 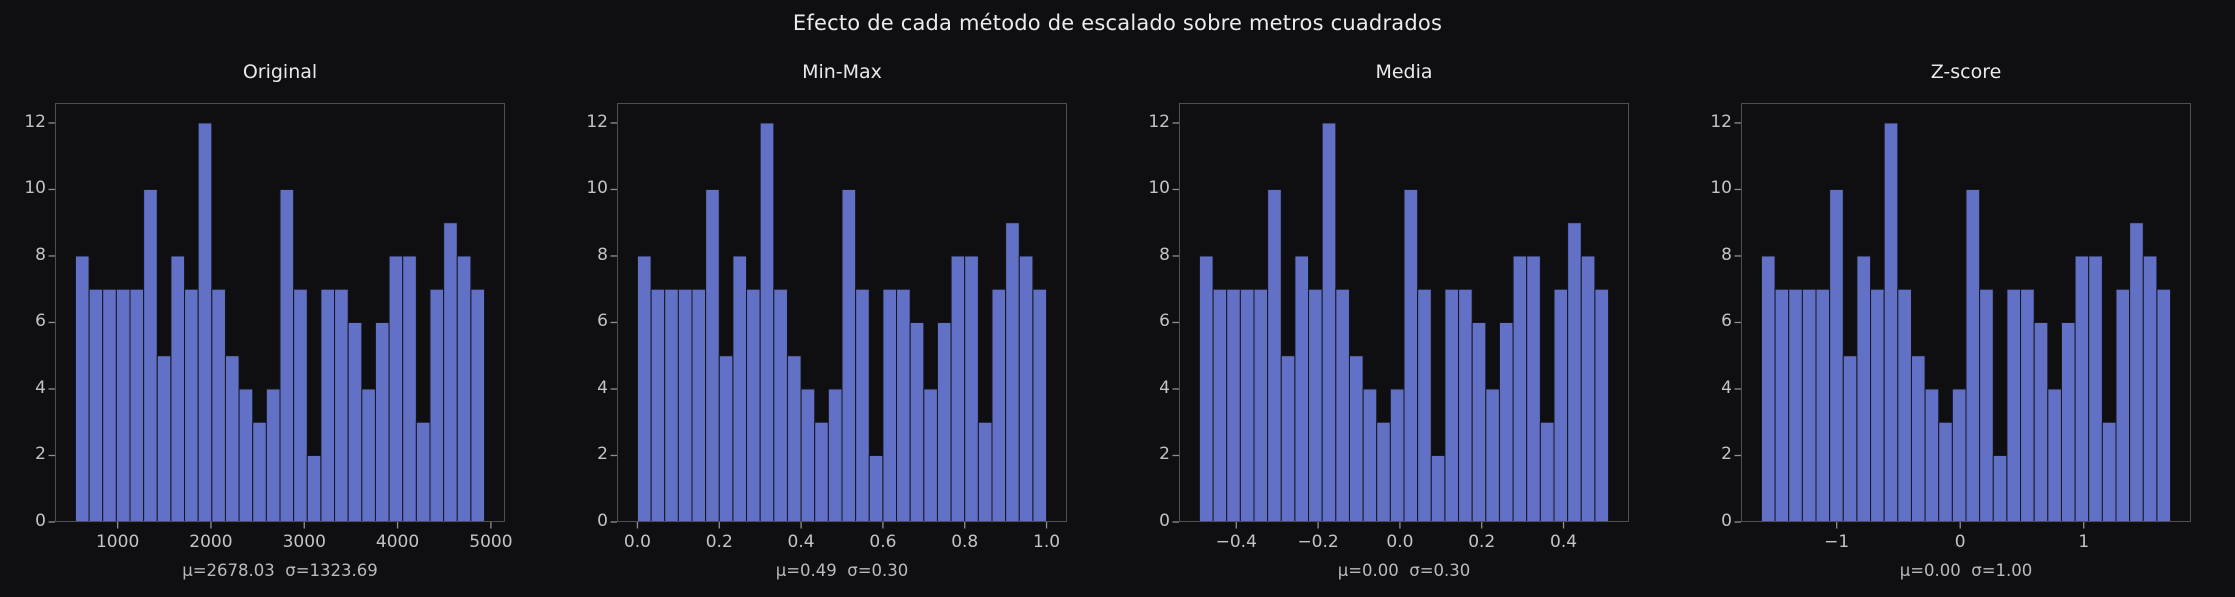 What do you see at coordinates (1837, 542) in the screenshot?
I see `x-tick-label: −1` at bounding box center [1837, 542].